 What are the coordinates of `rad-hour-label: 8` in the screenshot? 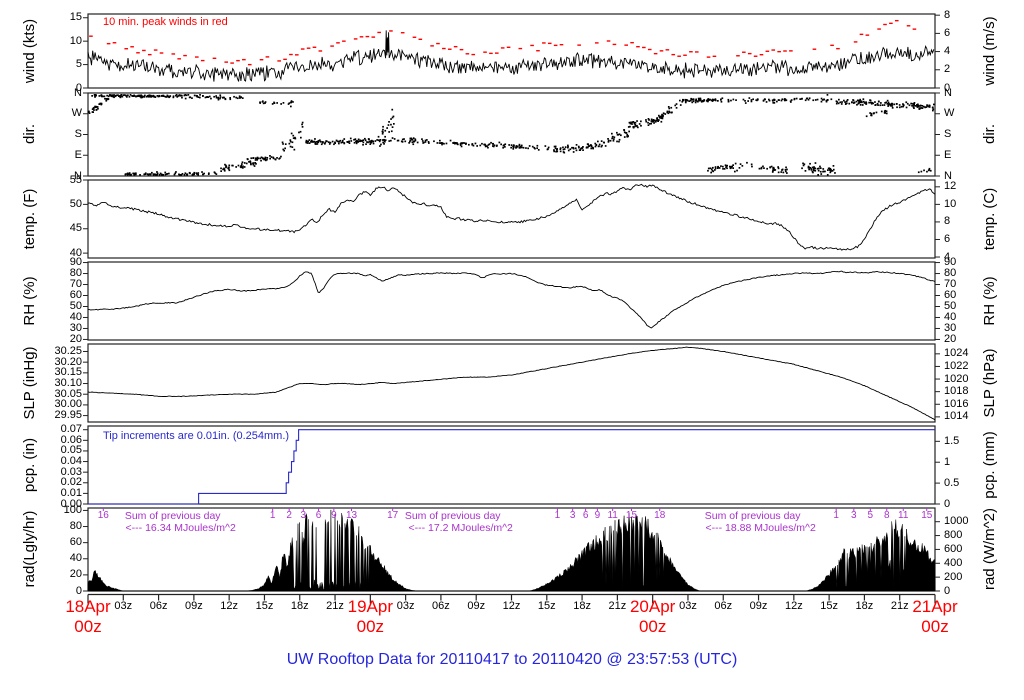 It's located at (886, 515).